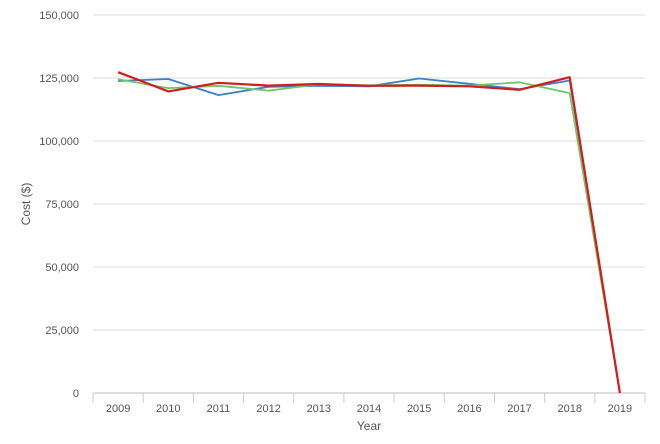 This screenshot has height=444, width=660. Describe the element at coordinates (519, 409) in the screenshot. I see `x-tick-label: 2017` at that location.